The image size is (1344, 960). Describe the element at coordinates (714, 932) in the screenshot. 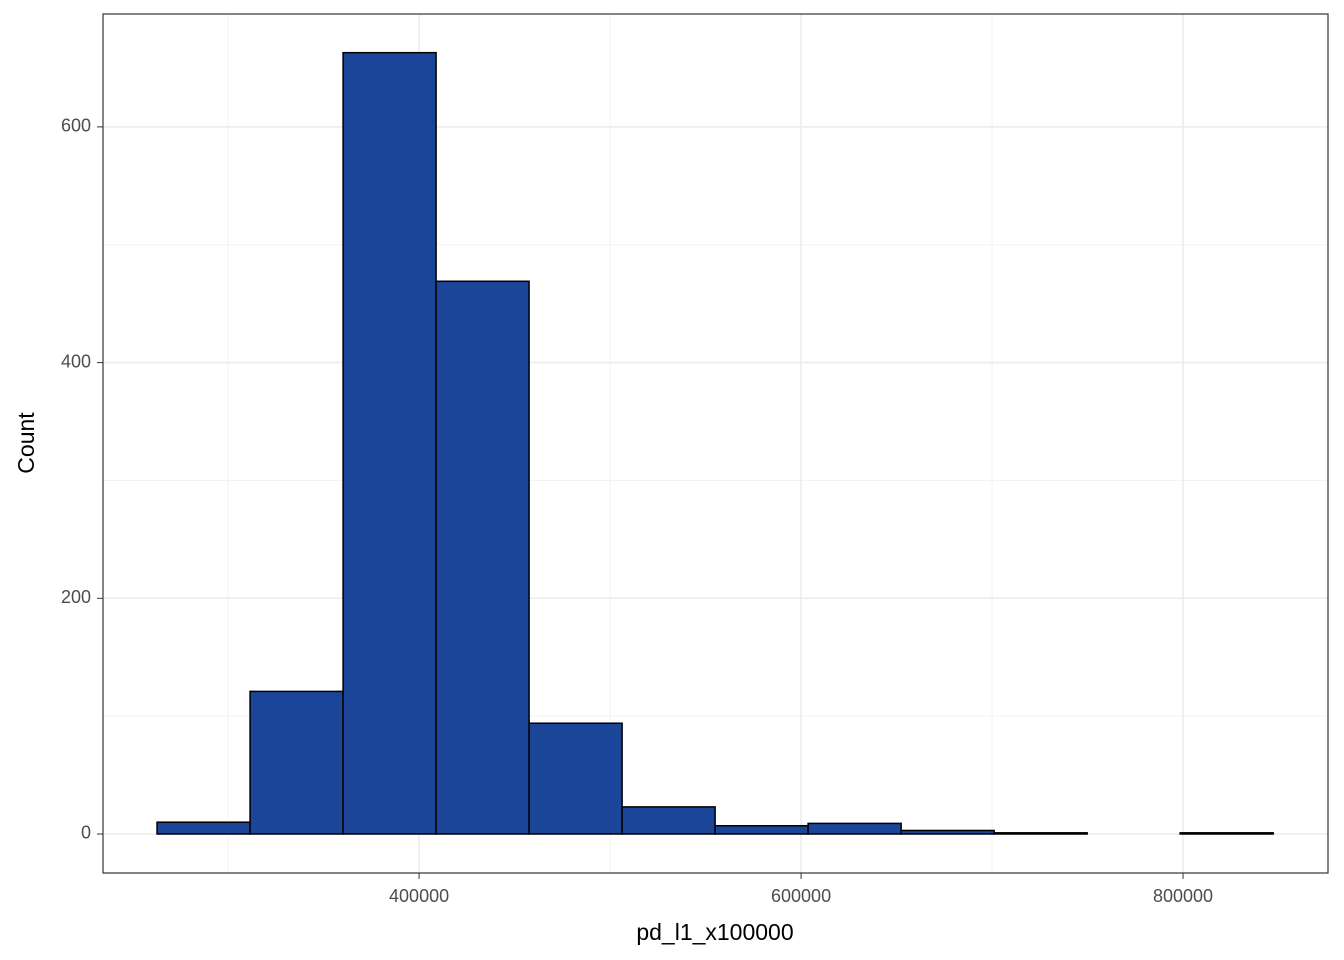

I see `x-axis-title: pd_l1_x100000` at that location.